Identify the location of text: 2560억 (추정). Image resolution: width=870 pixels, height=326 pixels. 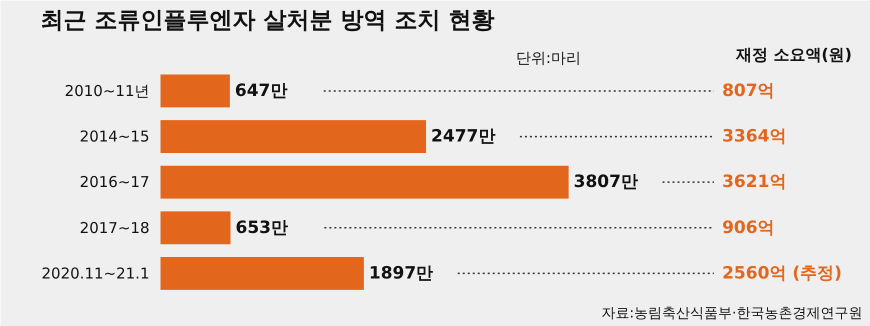
(782, 273).